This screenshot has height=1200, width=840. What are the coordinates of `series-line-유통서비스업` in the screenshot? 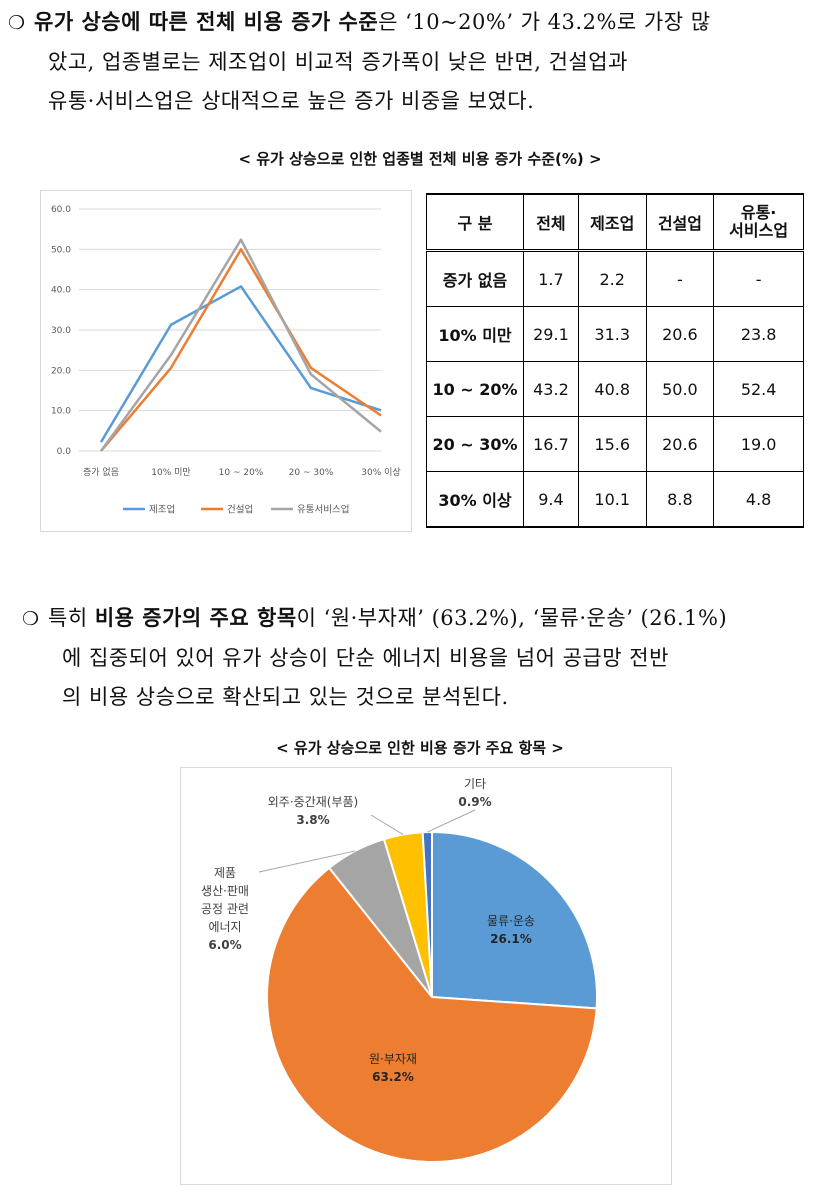 It's located at (240, 345).